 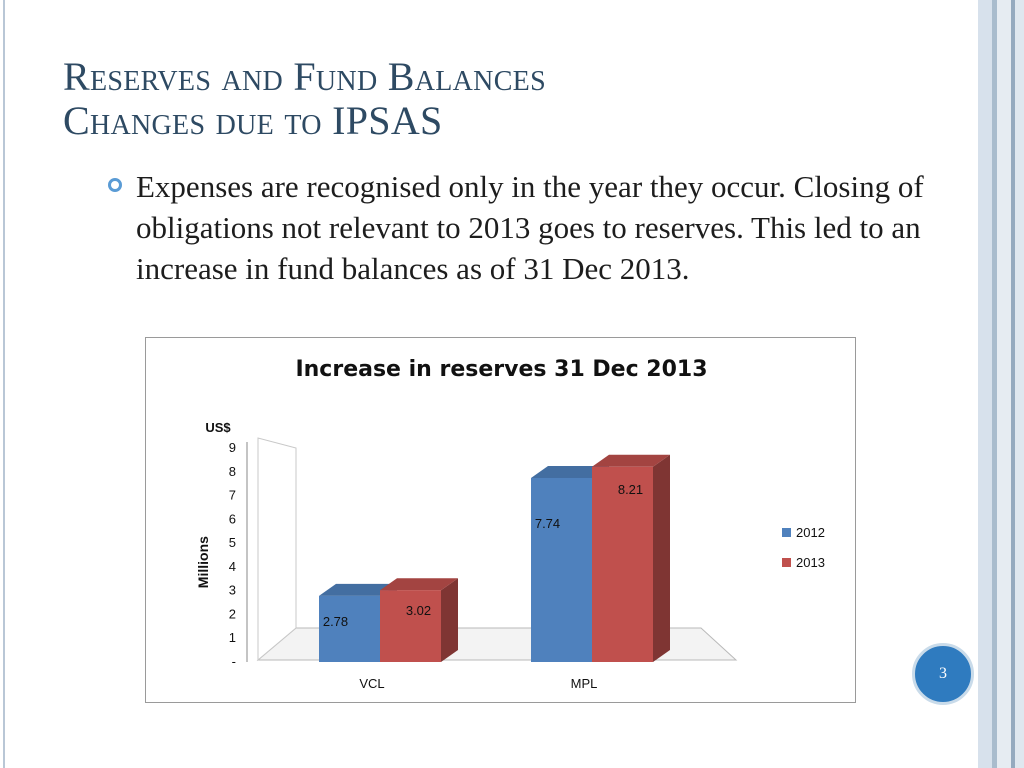 What do you see at coordinates (203, 562) in the screenshot?
I see `y-axis-title: Millions` at bounding box center [203, 562].